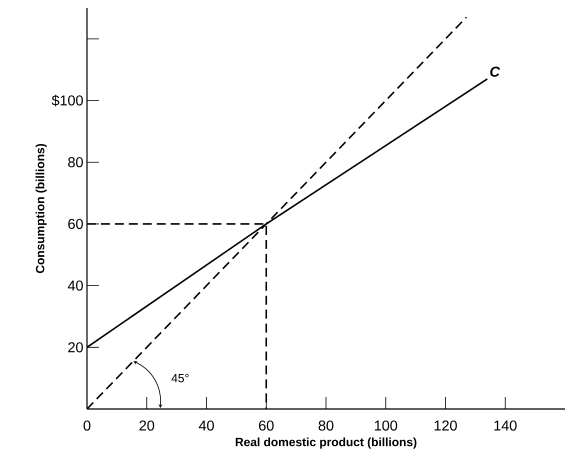  I want to click on y-axis-title: Consumption (billions), so click(41, 209).